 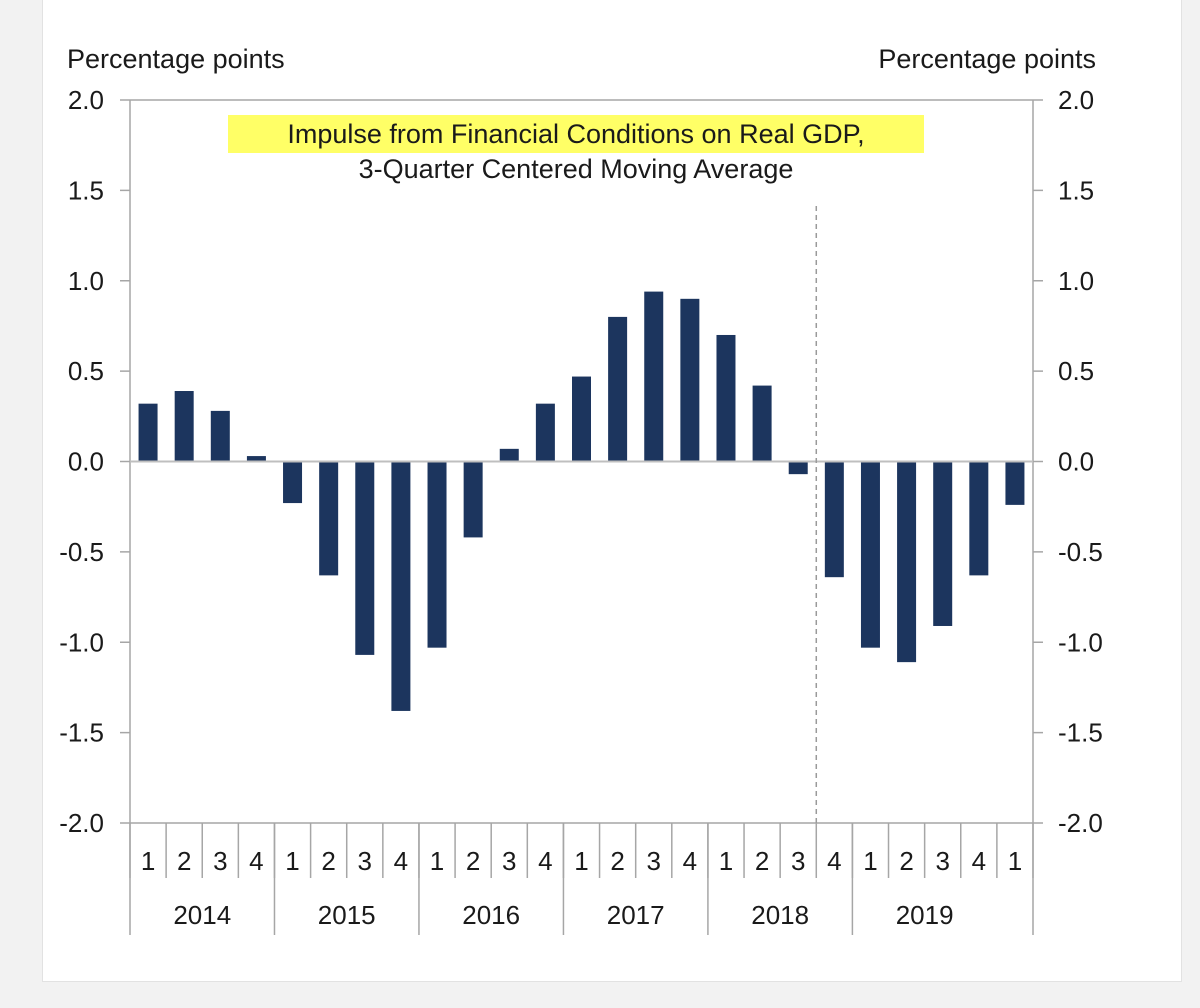 I want to click on chart-subtitle: 3-Quarter Centered Moving Average, so click(x=576, y=169).